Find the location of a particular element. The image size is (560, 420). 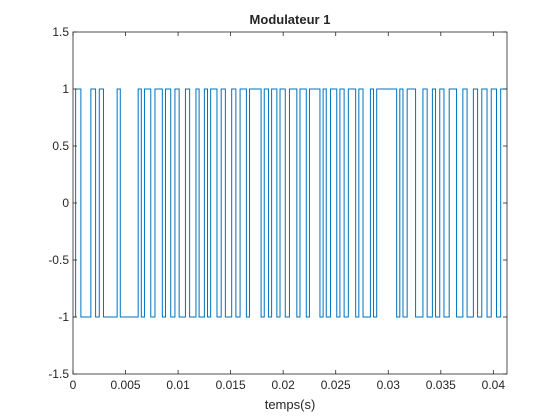

y-tick-label: 0.5 is located at coordinates (60, 146).